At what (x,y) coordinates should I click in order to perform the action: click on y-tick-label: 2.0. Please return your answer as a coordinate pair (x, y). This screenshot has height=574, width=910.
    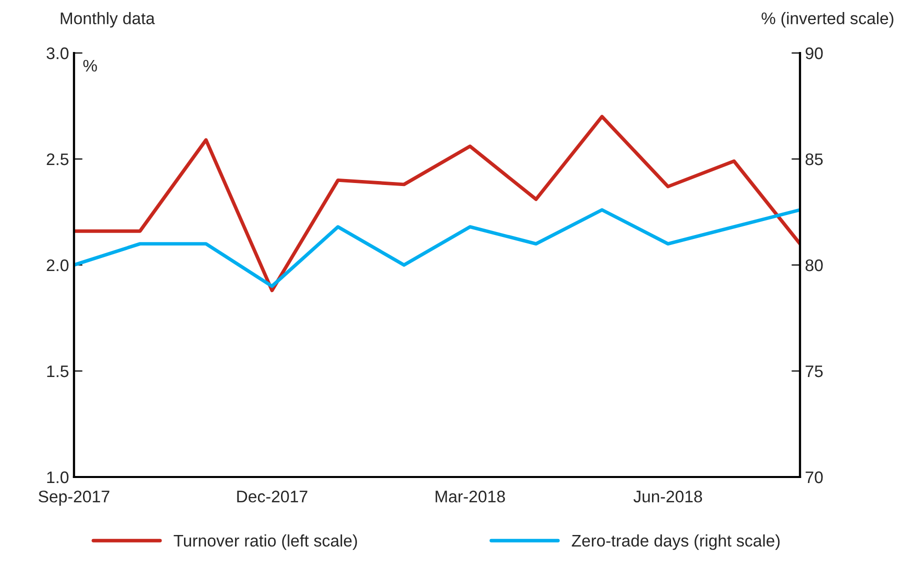
    Looking at the image, I should click on (57, 265).